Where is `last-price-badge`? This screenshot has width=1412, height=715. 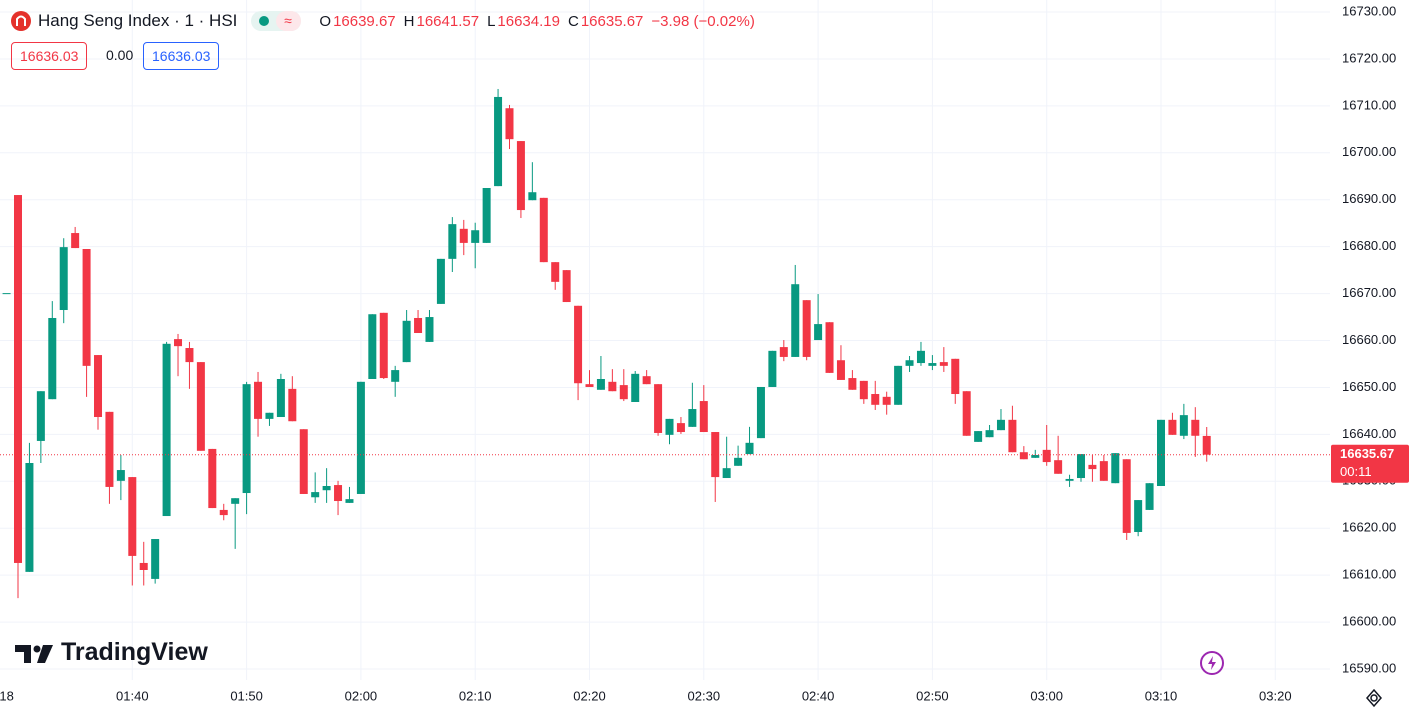
last-price-badge is located at coordinates (1370, 463).